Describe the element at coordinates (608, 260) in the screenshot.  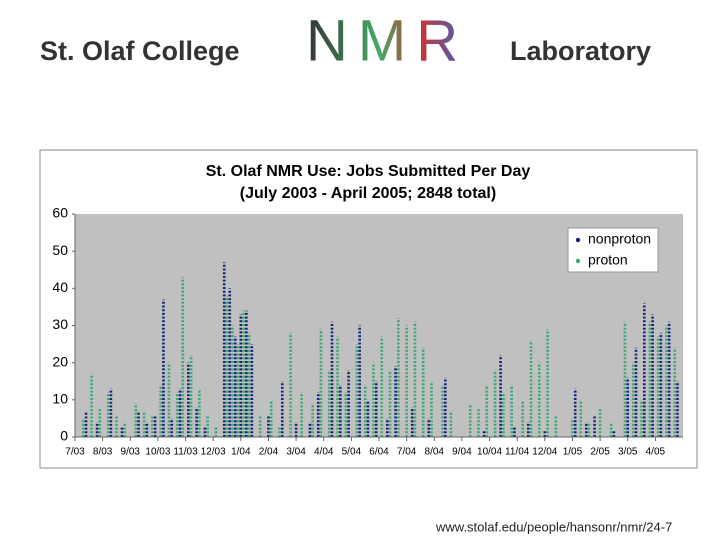
I see `legend-label: proton` at that location.